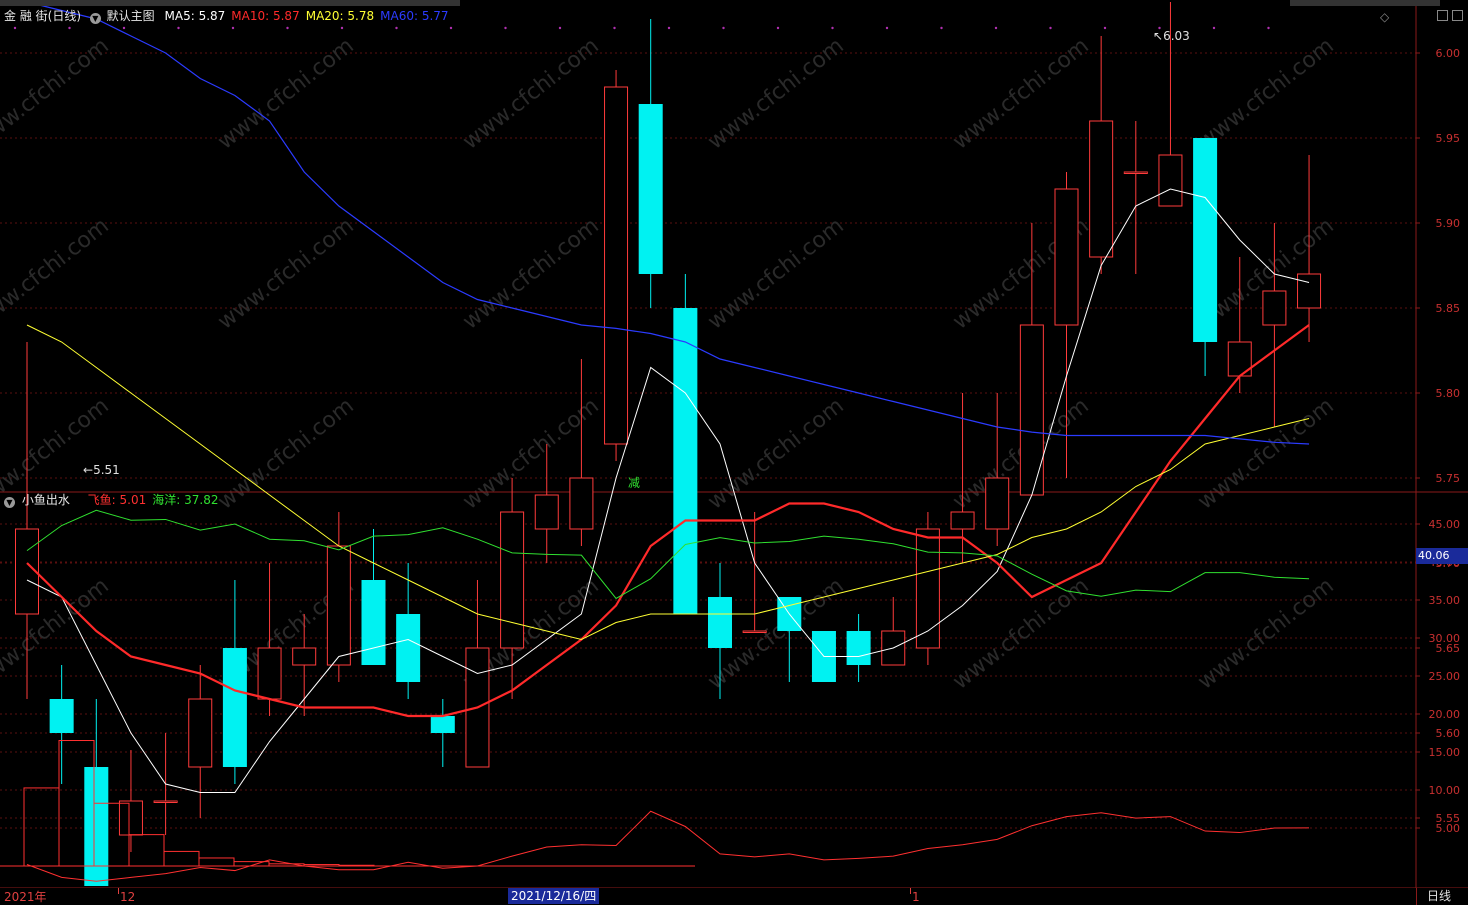 The width and height of the screenshot is (1468, 905). Describe the element at coordinates (185, 500) in the screenshot. I see `indicator-legend-item: 海洋: 37.82` at that location.